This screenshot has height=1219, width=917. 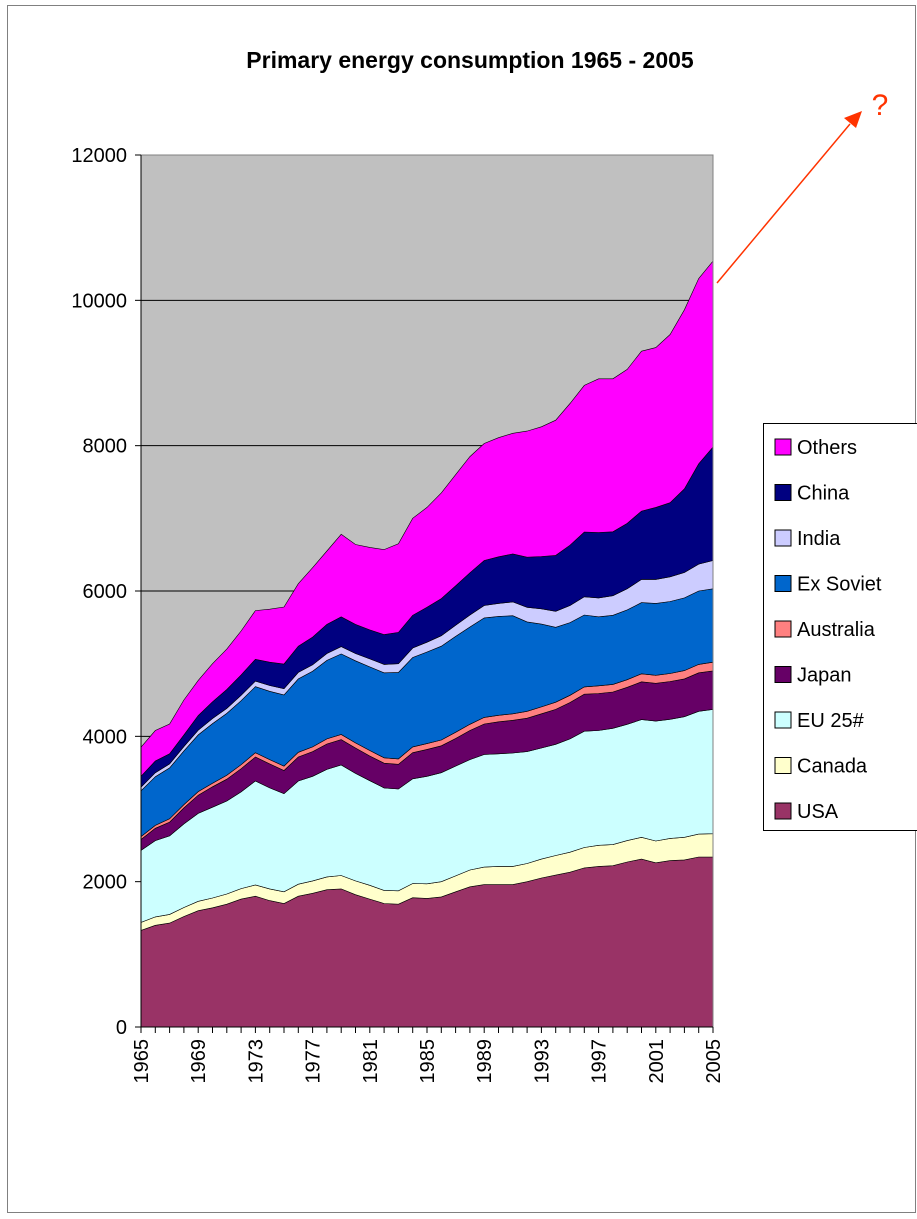 I want to click on legend-label: Ex Soviet, so click(x=839, y=585).